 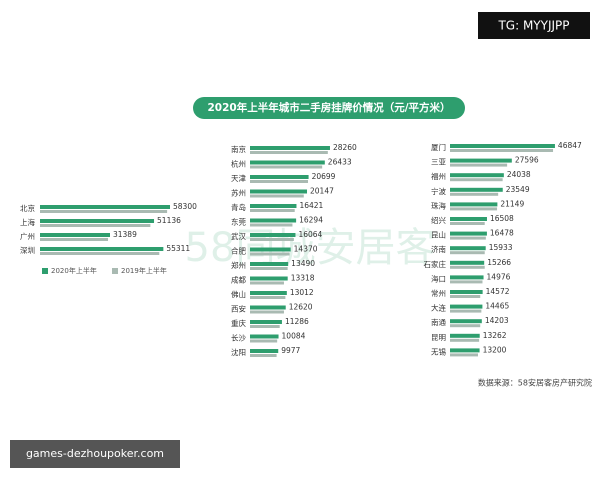 What do you see at coordinates (501, 247) in the screenshot?
I see `value-label: 15933` at bounding box center [501, 247].